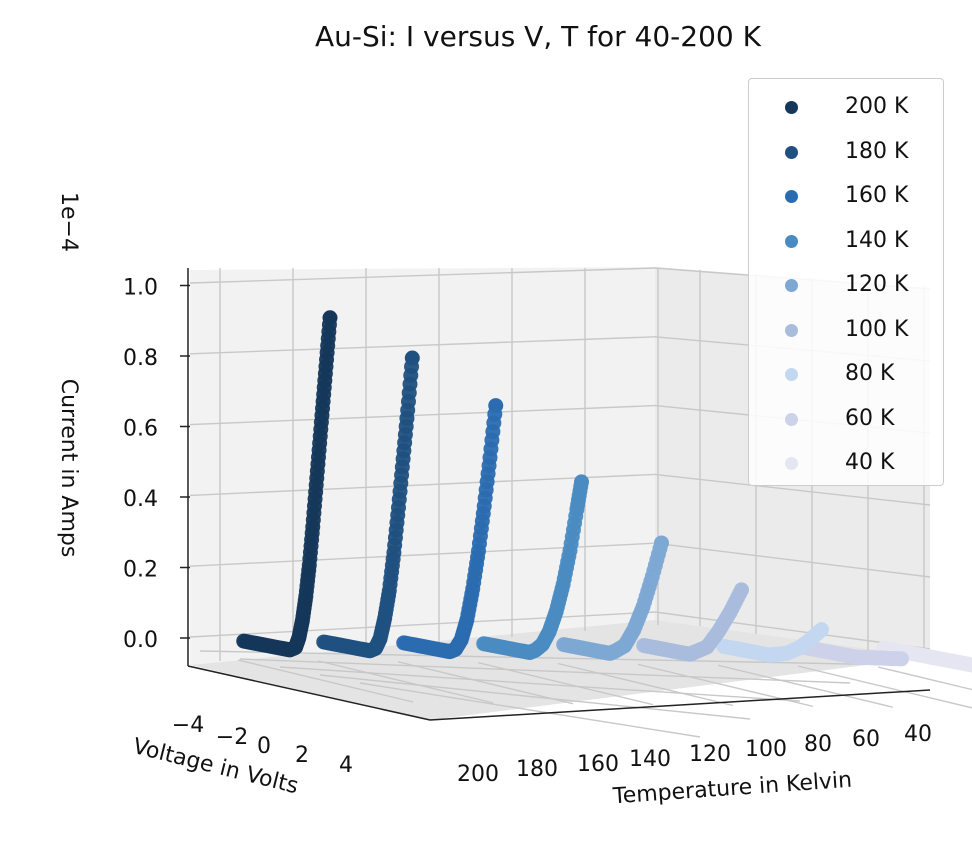 Image resolution: width=972 pixels, height=844 pixels. What do you see at coordinates (140, 640) in the screenshot?
I see `z-tick-label: 0.0` at bounding box center [140, 640].